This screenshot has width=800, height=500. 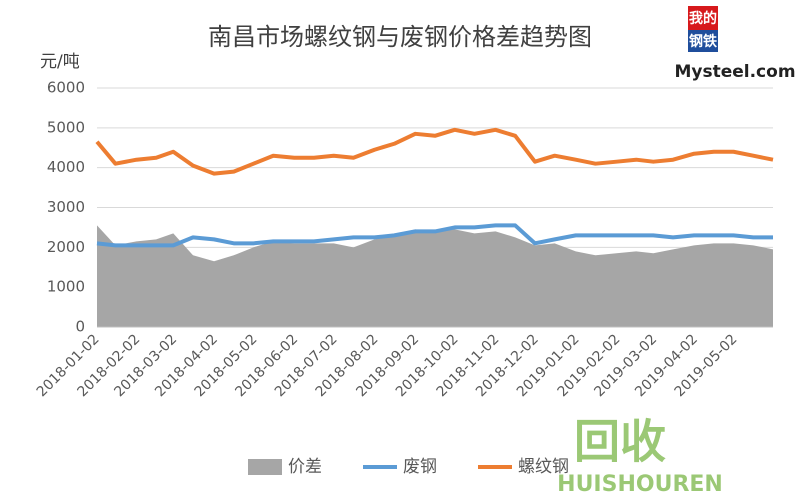 What do you see at coordinates (66, 88) in the screenshot?
I see `y-tick-label: 6000` at bounding box center [66, 88].